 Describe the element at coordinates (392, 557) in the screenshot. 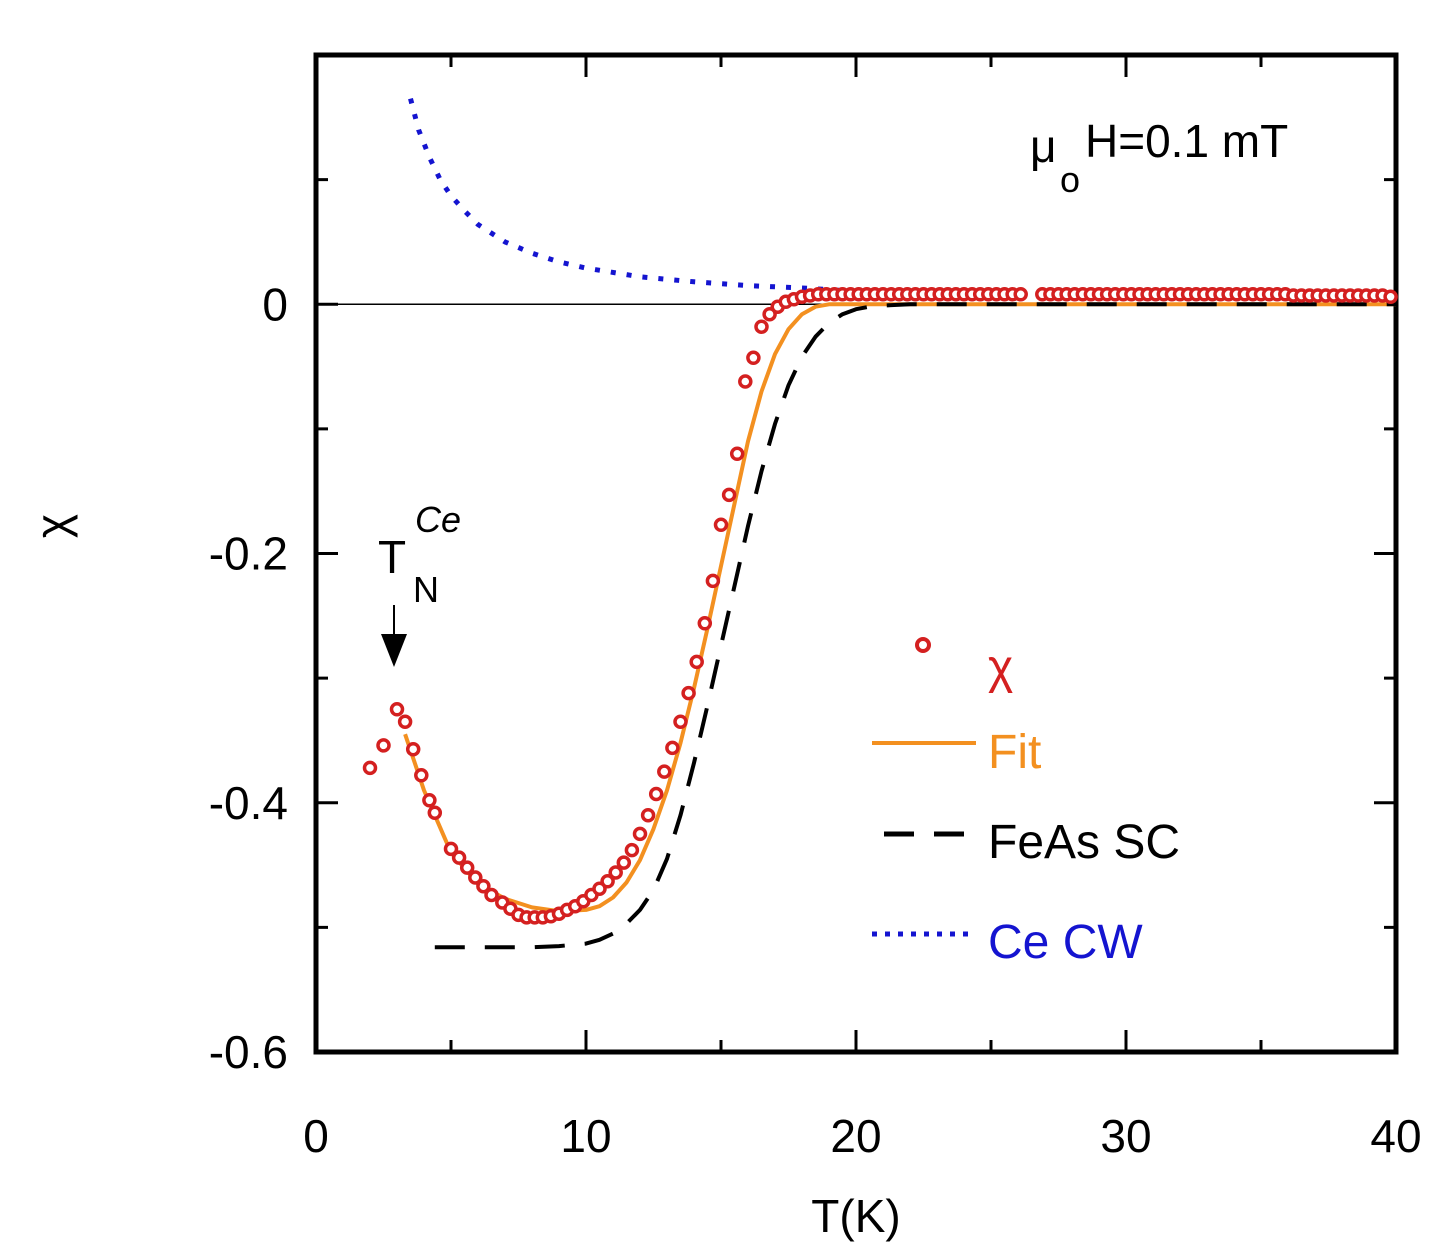

I see `tn-base: T` at that location.